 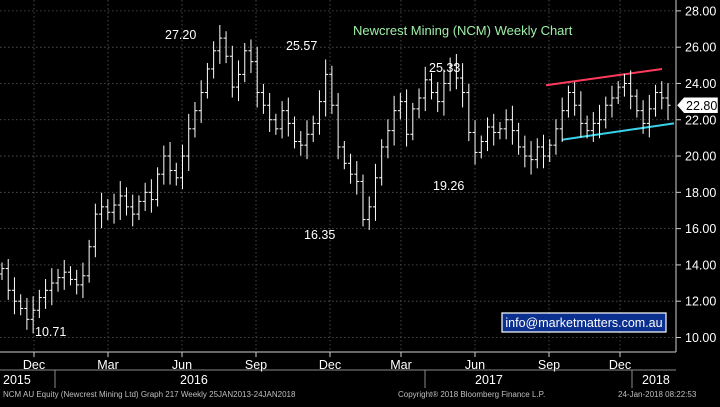 I want to click on y-tick-label: 26.00, so click(x=700, y=48).